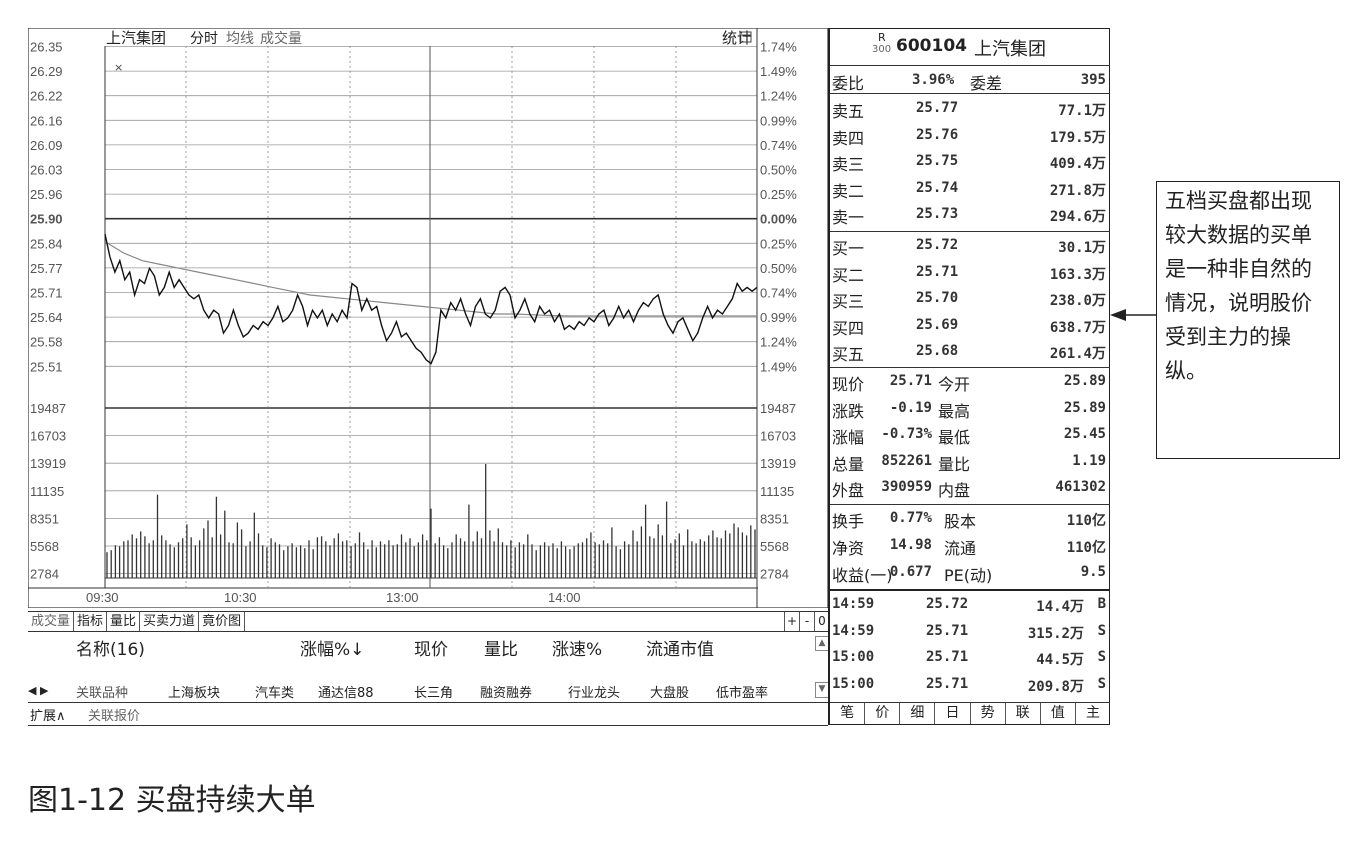 This screenshot has width=1362, height=850. What do you see at coordinates (848, 521) in the screenshot?
I see `stat-label: 换手` at bounding box center [848, 521].